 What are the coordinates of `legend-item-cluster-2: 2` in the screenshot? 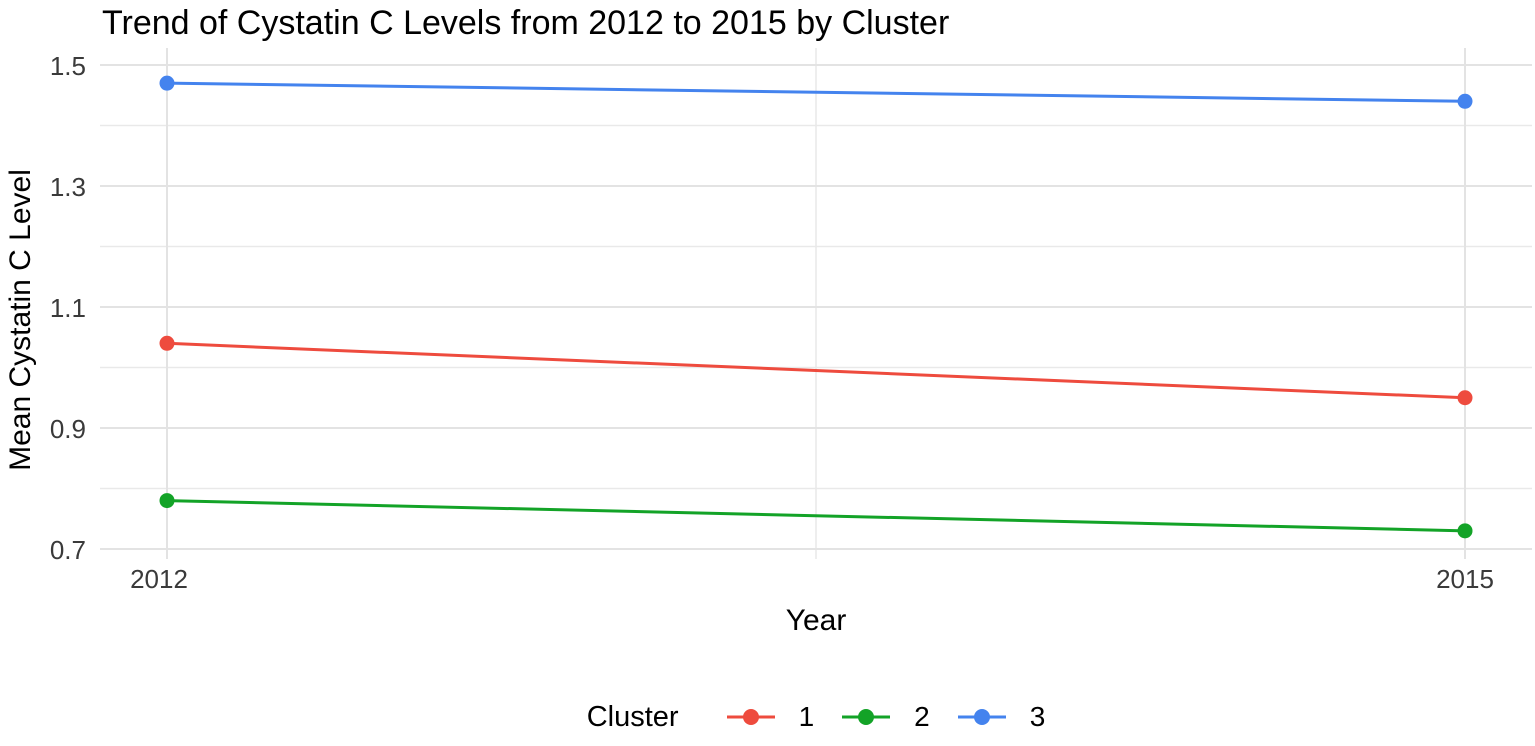 It's located at (885, 717).